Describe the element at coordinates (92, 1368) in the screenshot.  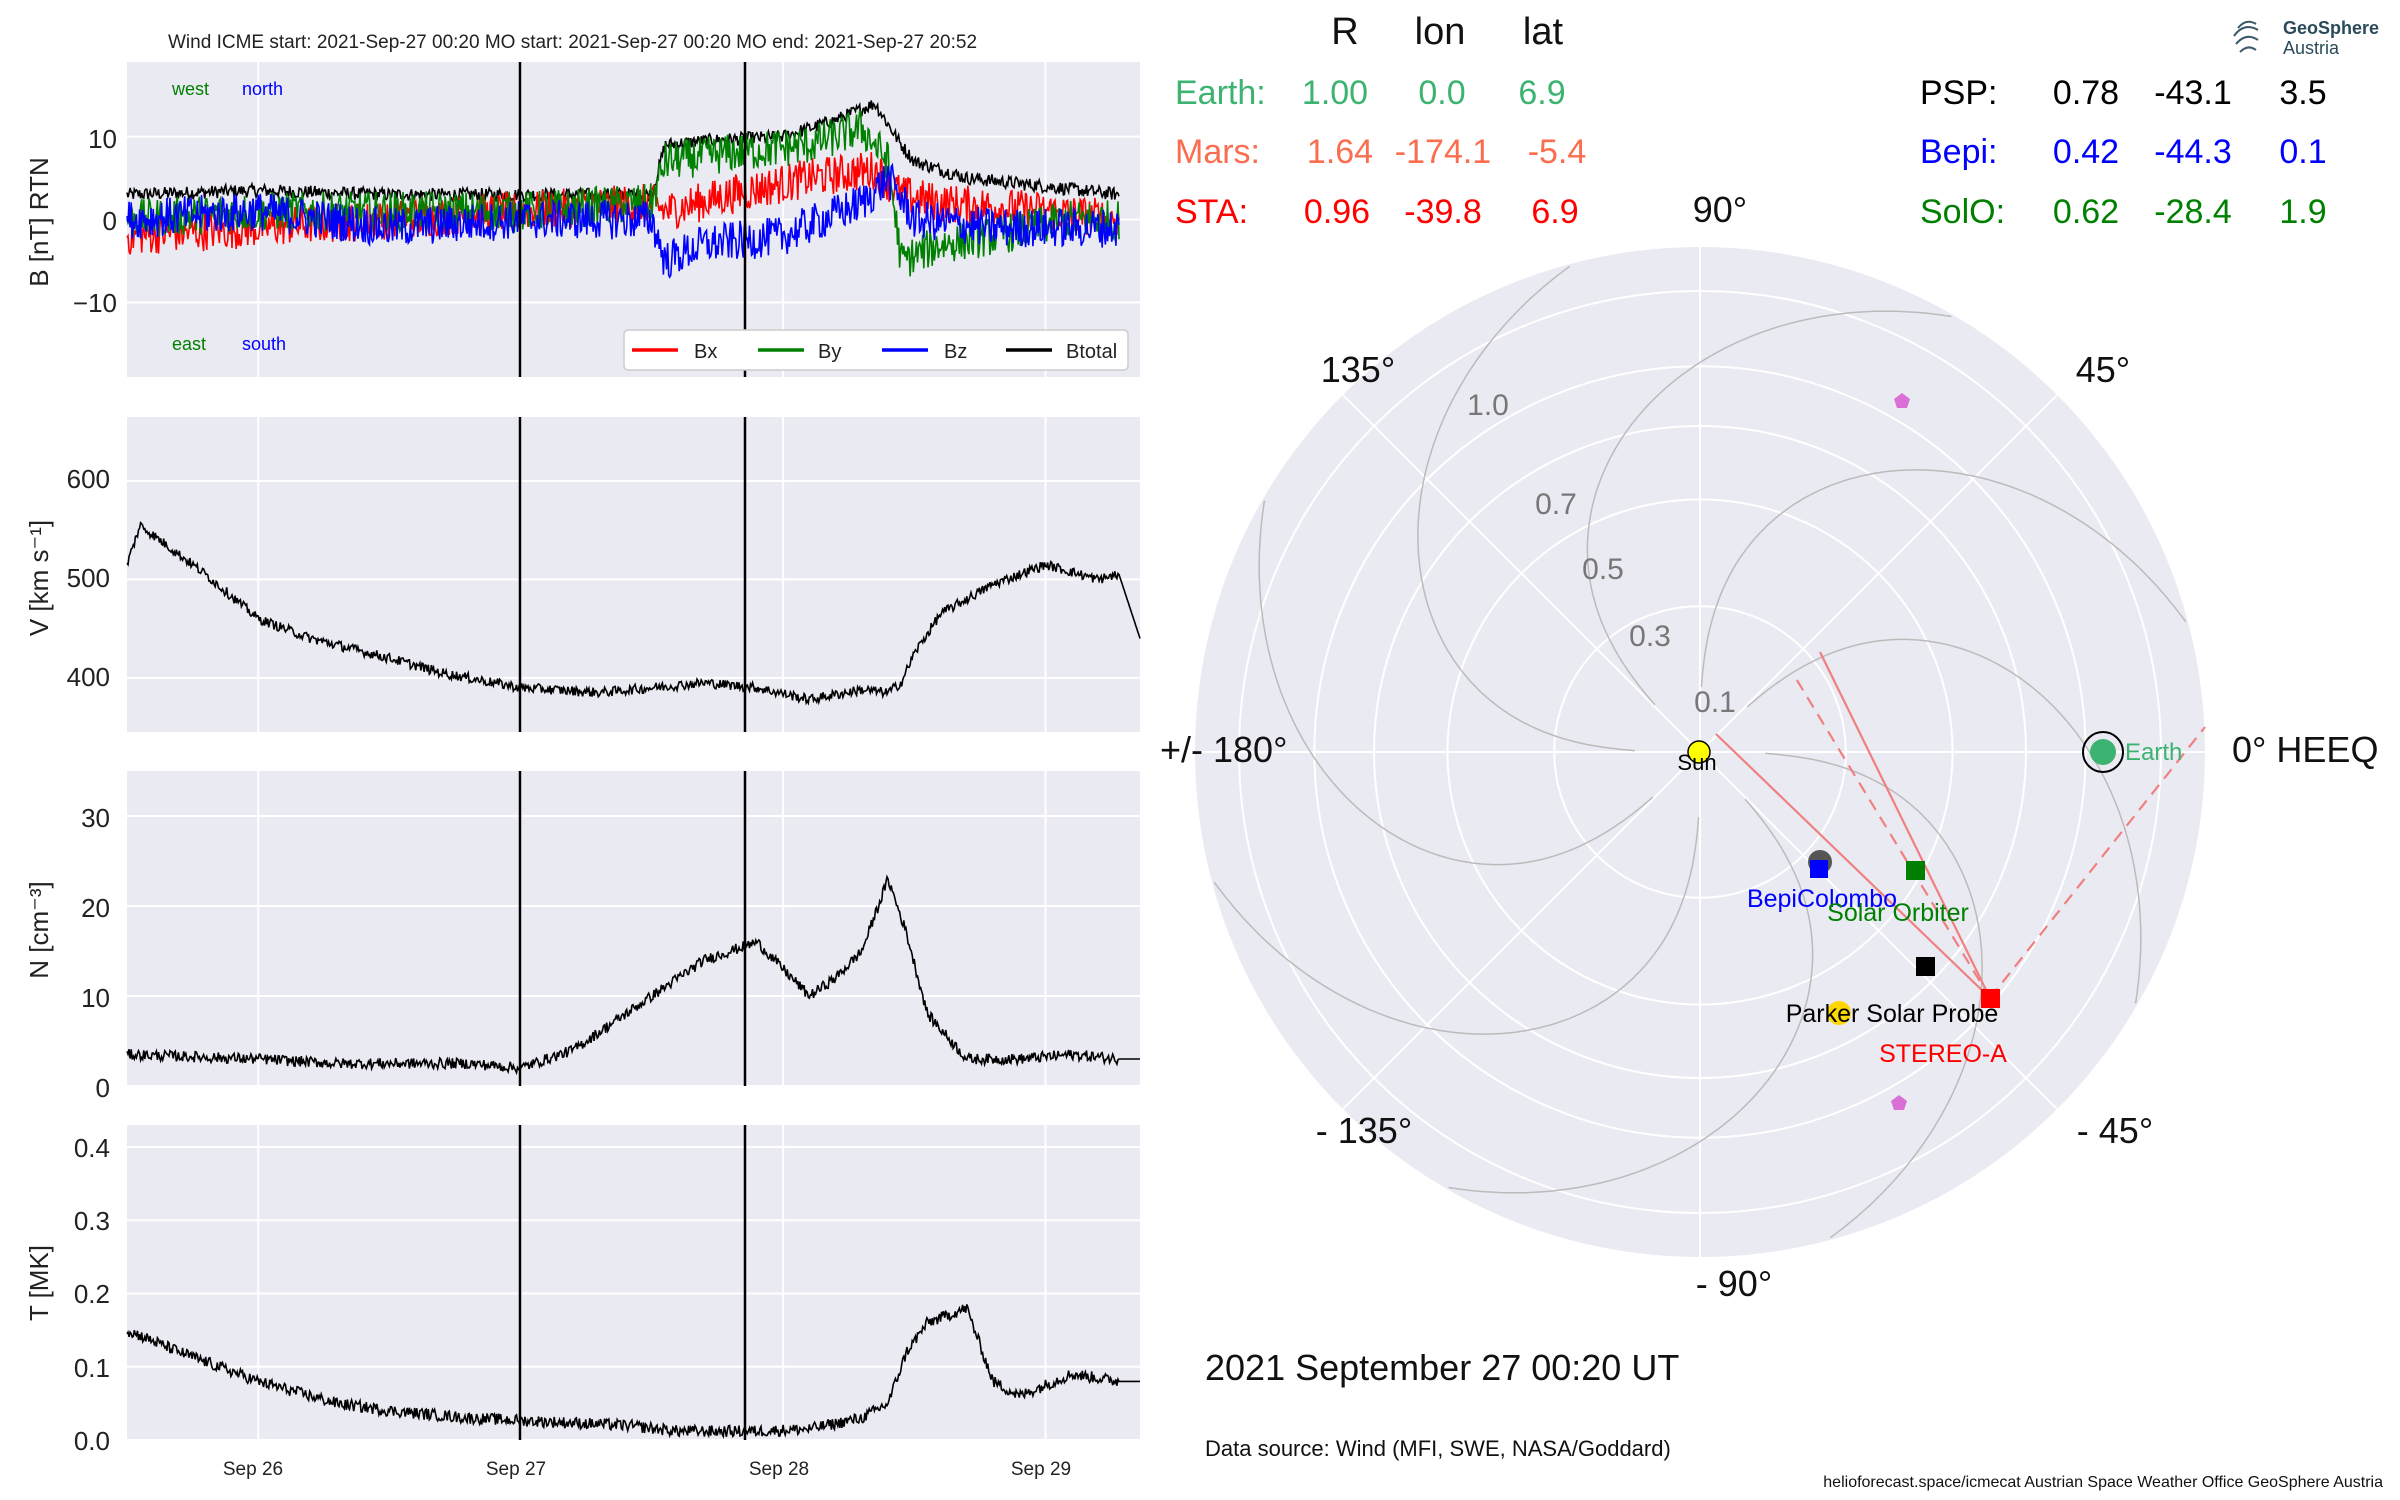
I see `t-tick-0.1: 0.1` at that location.